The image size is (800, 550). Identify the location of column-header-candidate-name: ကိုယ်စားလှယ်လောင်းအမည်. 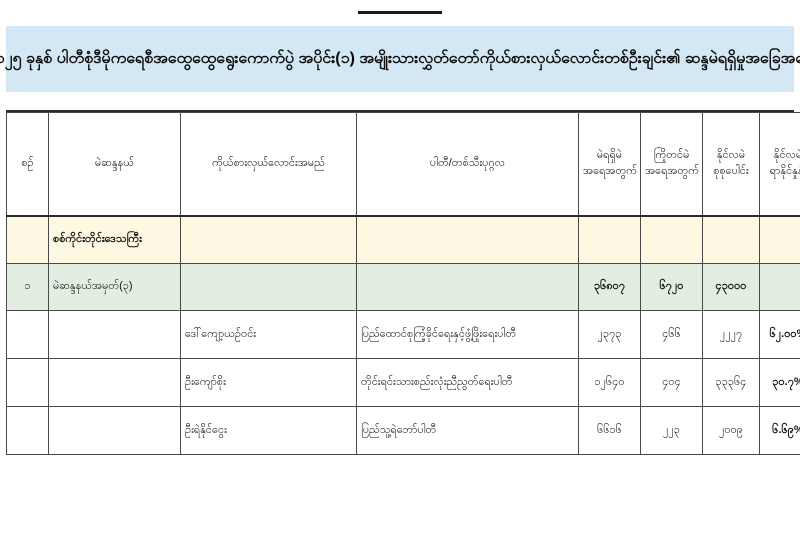
(268, 164).